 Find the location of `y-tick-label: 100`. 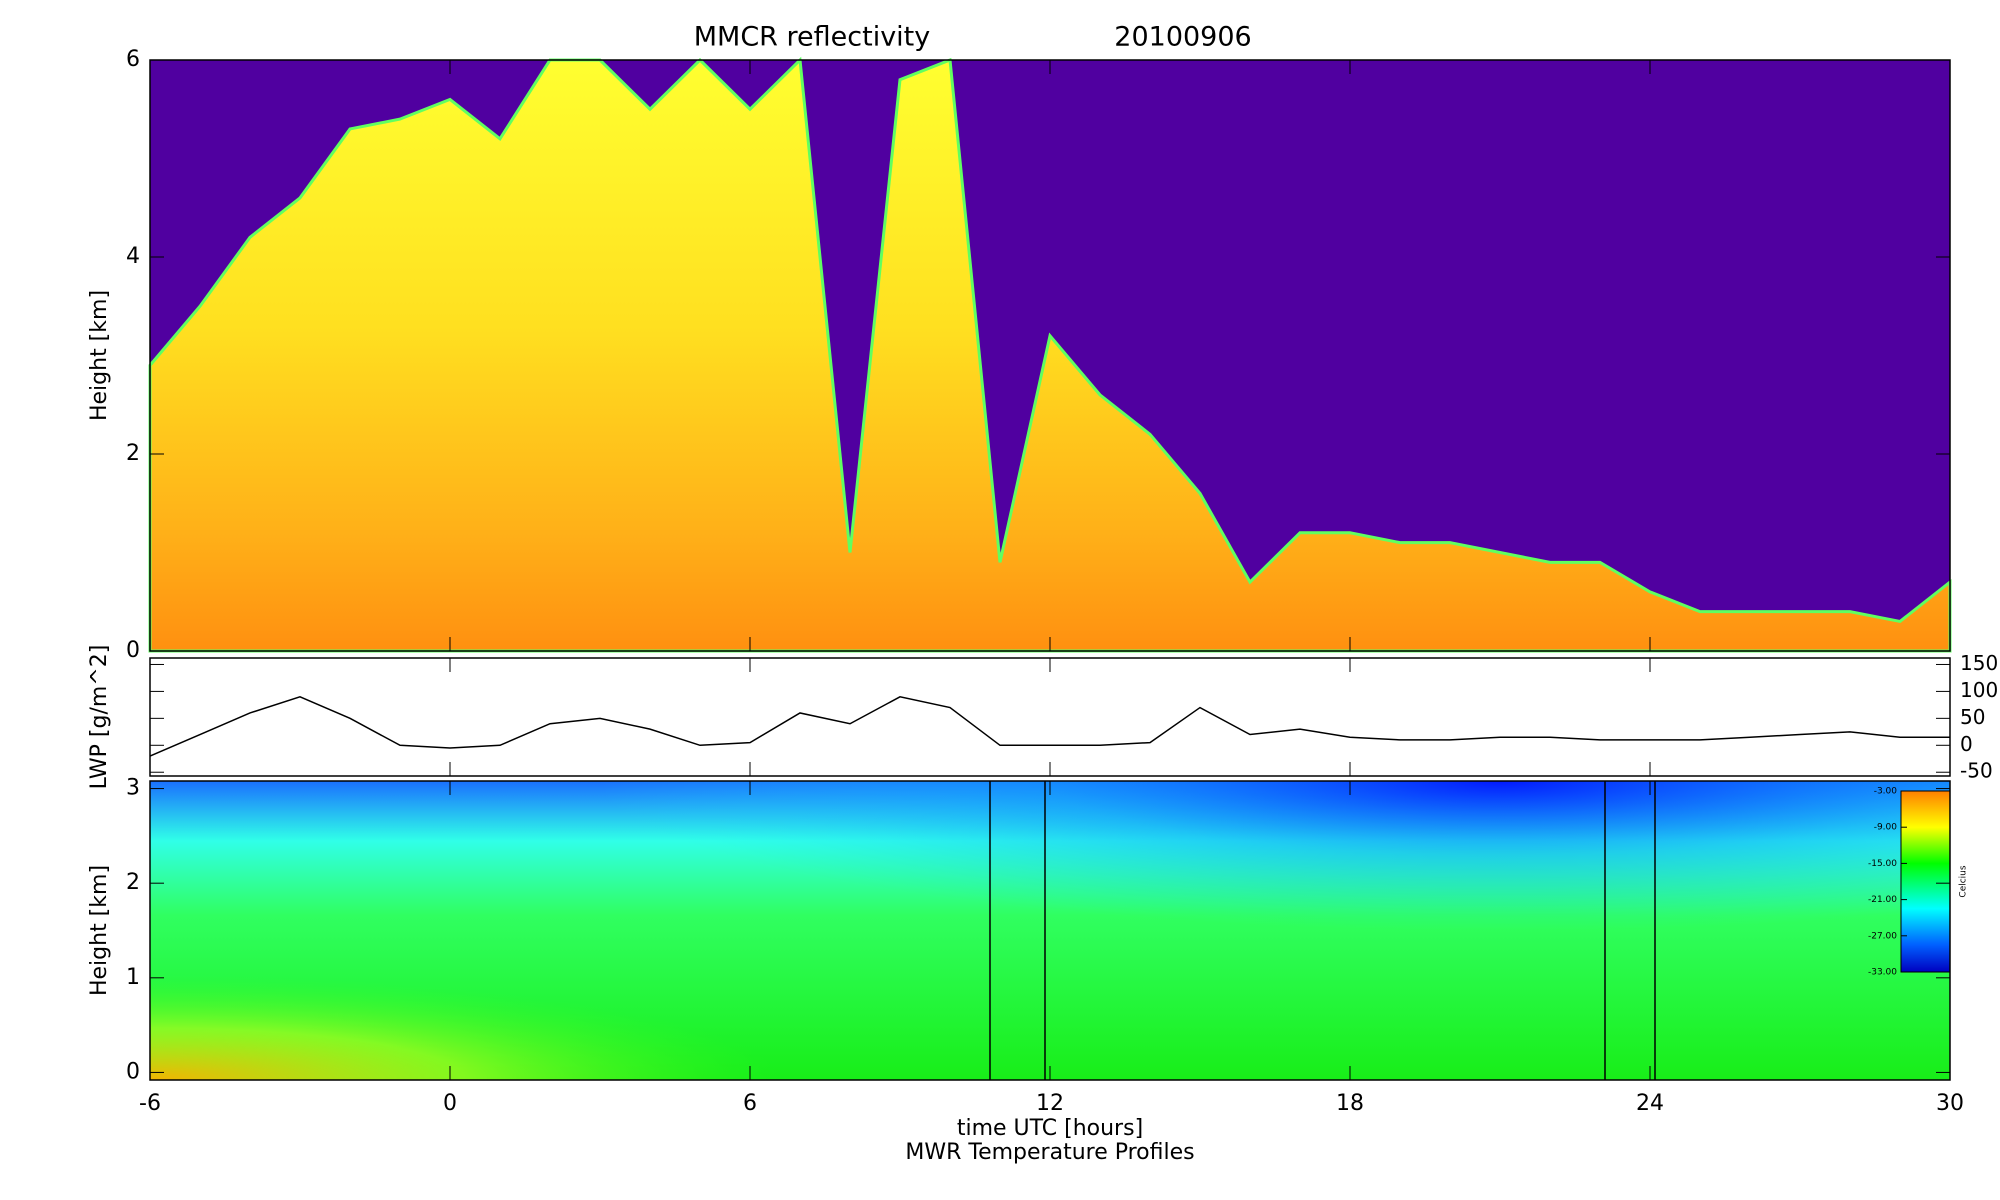

y-tick-label: 100 is located at coordinates (1979, 690).